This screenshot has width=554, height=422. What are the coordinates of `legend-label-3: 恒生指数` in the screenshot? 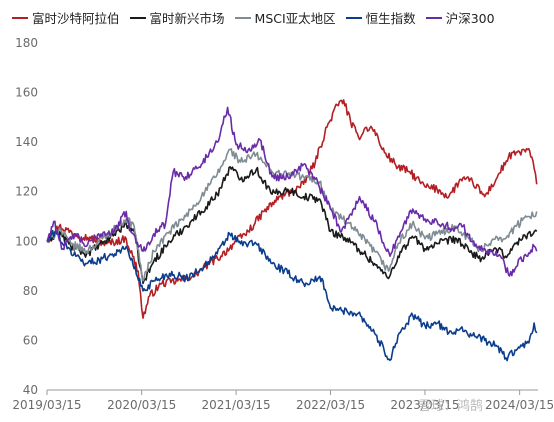 It's located at (390, 18).